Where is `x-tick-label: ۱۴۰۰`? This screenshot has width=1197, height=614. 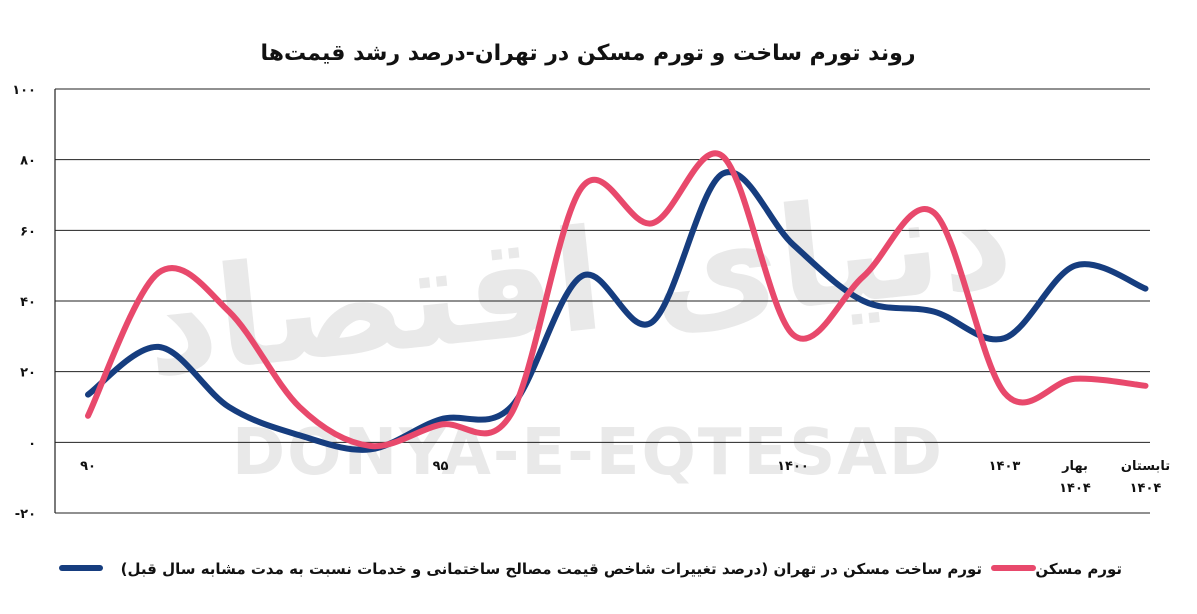
x-tick-label: ۱۴۰۰ is located at coordinates (793, 466).